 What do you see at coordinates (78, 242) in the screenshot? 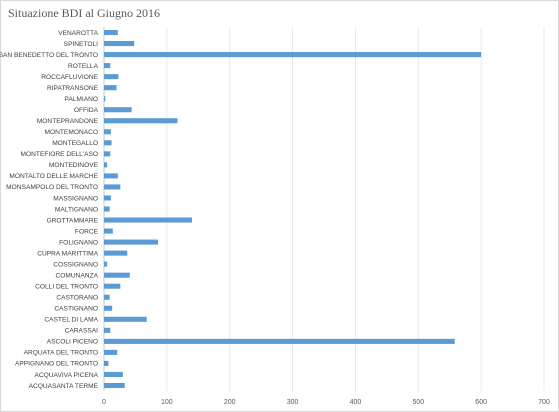
I see `category-label: FOLIGNANO` at bounding box center [78, 242].